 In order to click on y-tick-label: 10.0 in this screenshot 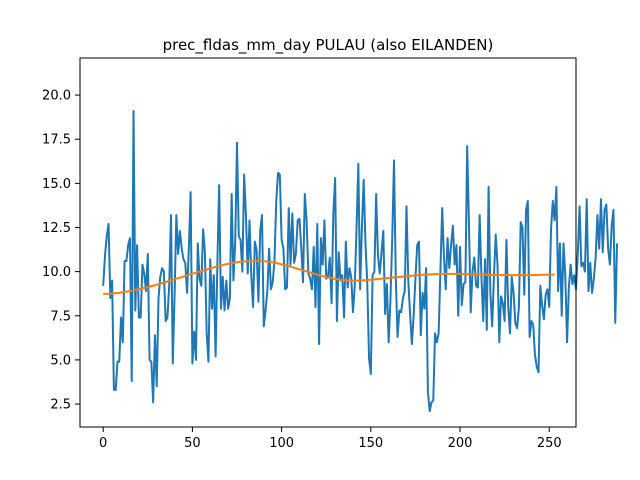, I will do `click(56, 272)`.